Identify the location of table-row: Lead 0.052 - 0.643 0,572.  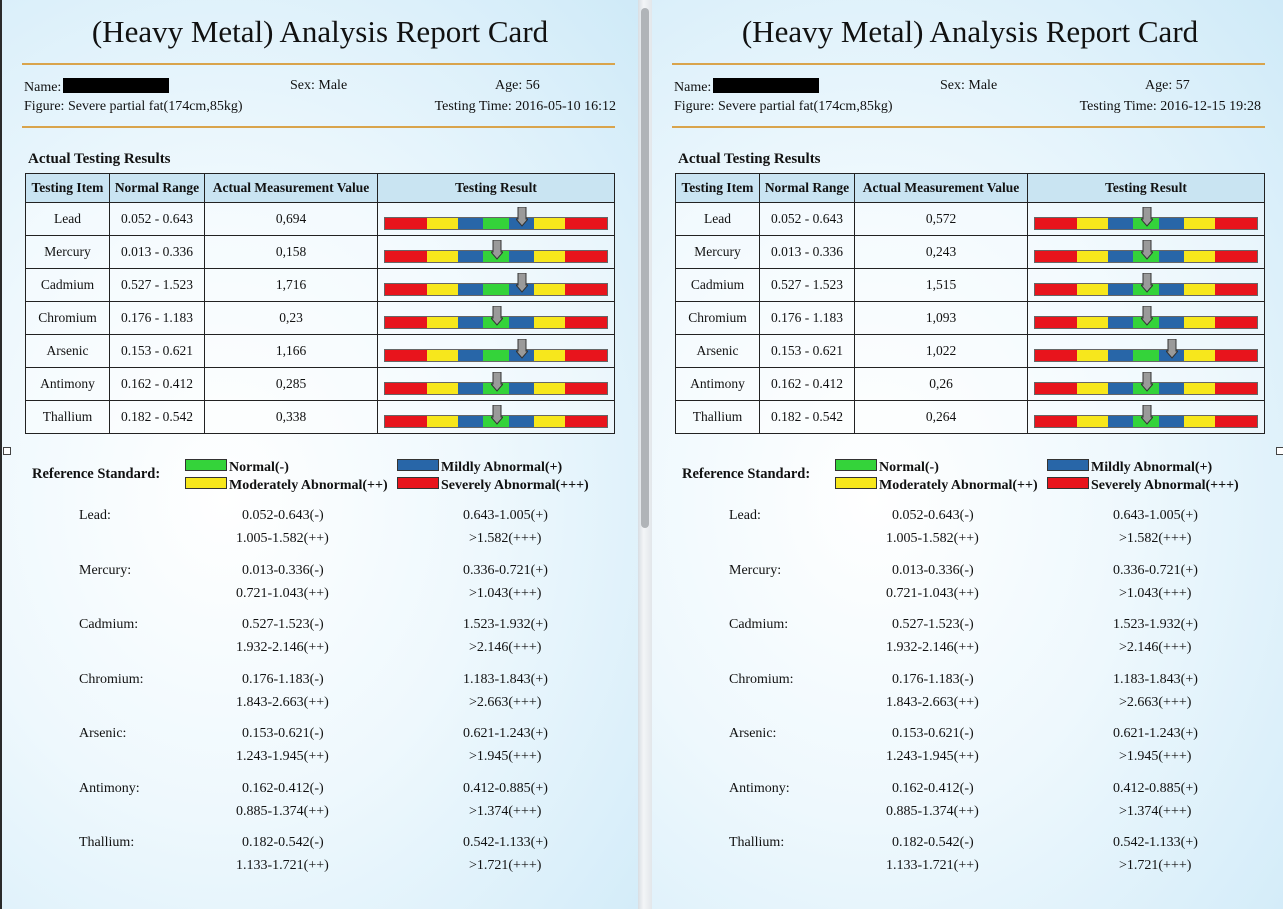
(970, 219).